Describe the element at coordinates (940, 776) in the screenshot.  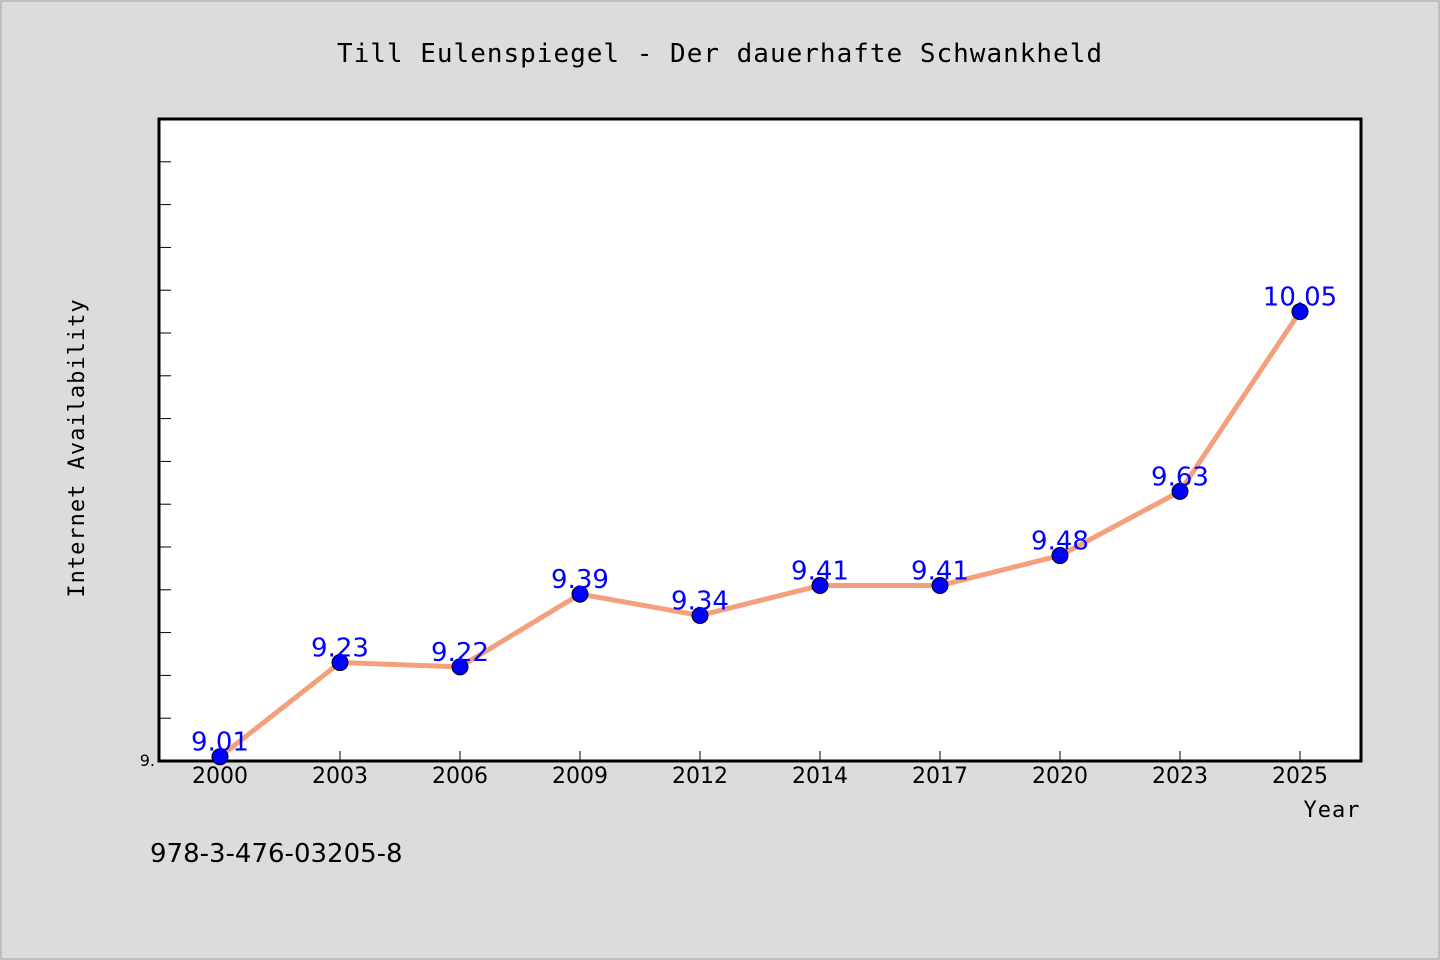
I see `x-tick-label: 2017` at that location.